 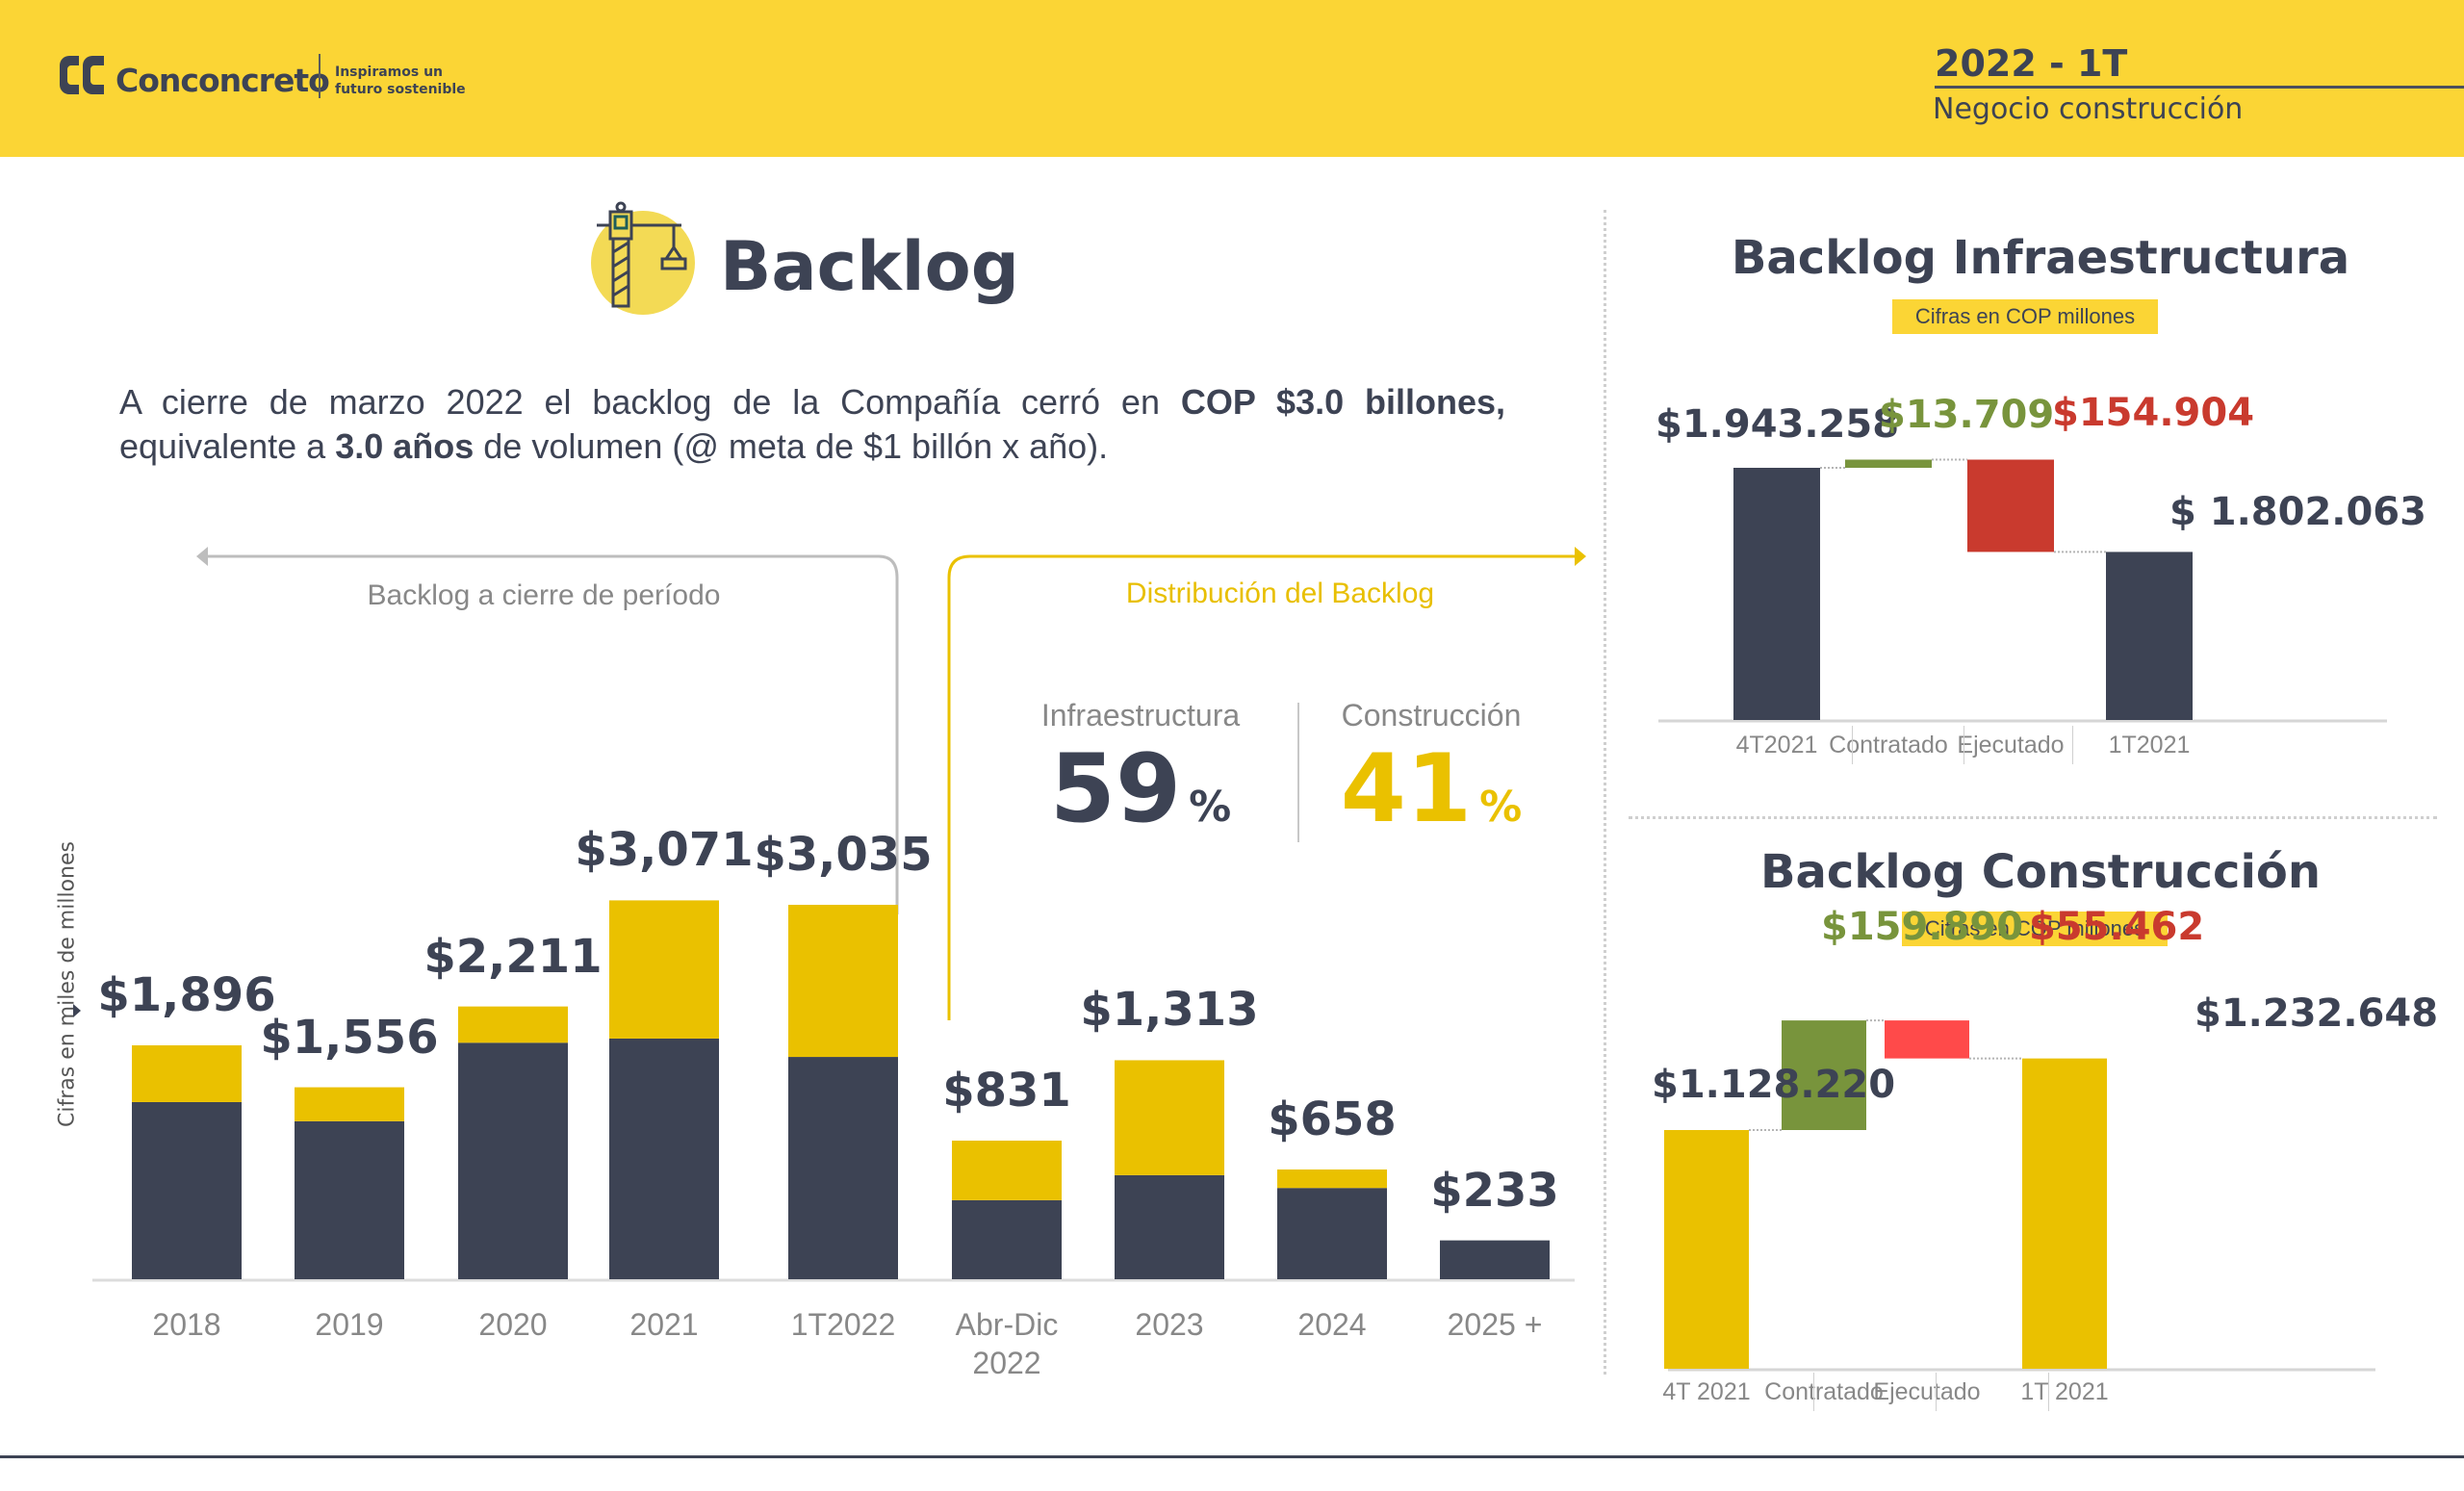 I want to click on x-tick-label: 1T2022, so click(x=843, y=1324).